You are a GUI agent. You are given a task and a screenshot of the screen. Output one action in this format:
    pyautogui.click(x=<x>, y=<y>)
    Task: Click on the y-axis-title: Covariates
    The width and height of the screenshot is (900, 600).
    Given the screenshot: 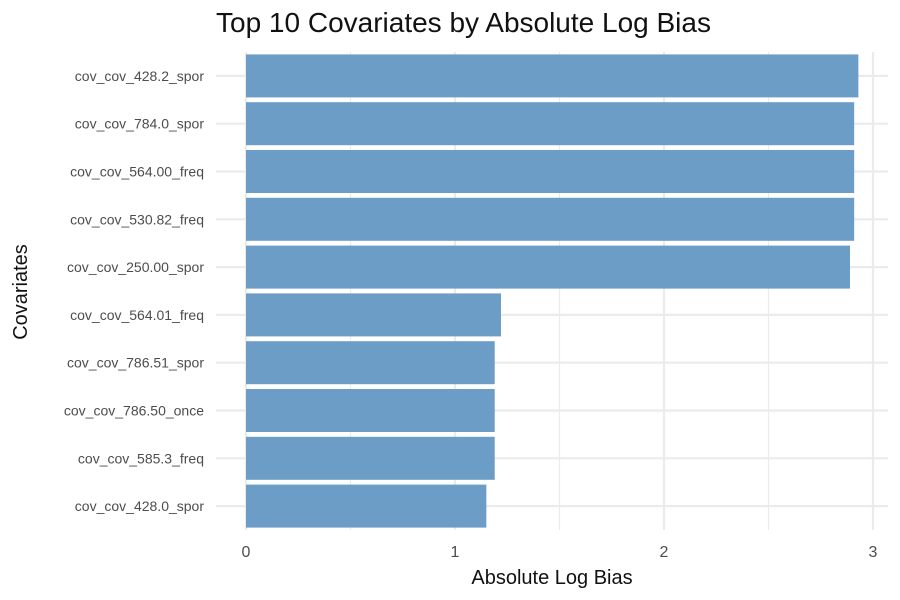 What is the action you would take?
    pyautogui.click(x=21, y=292)
    